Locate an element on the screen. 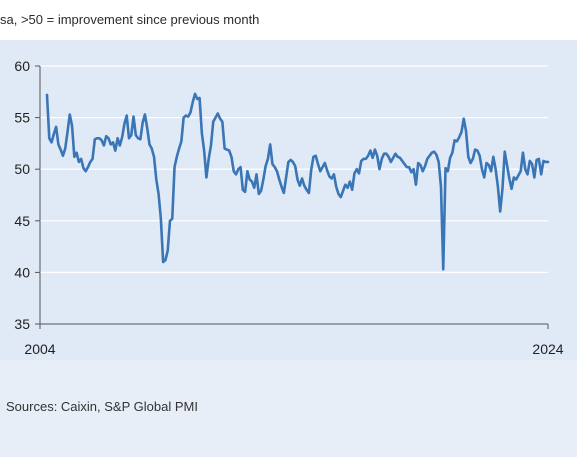 The height and width of the screenshot is (457, 577). y-tick-label: 50 is located at coordinates (22, 169).